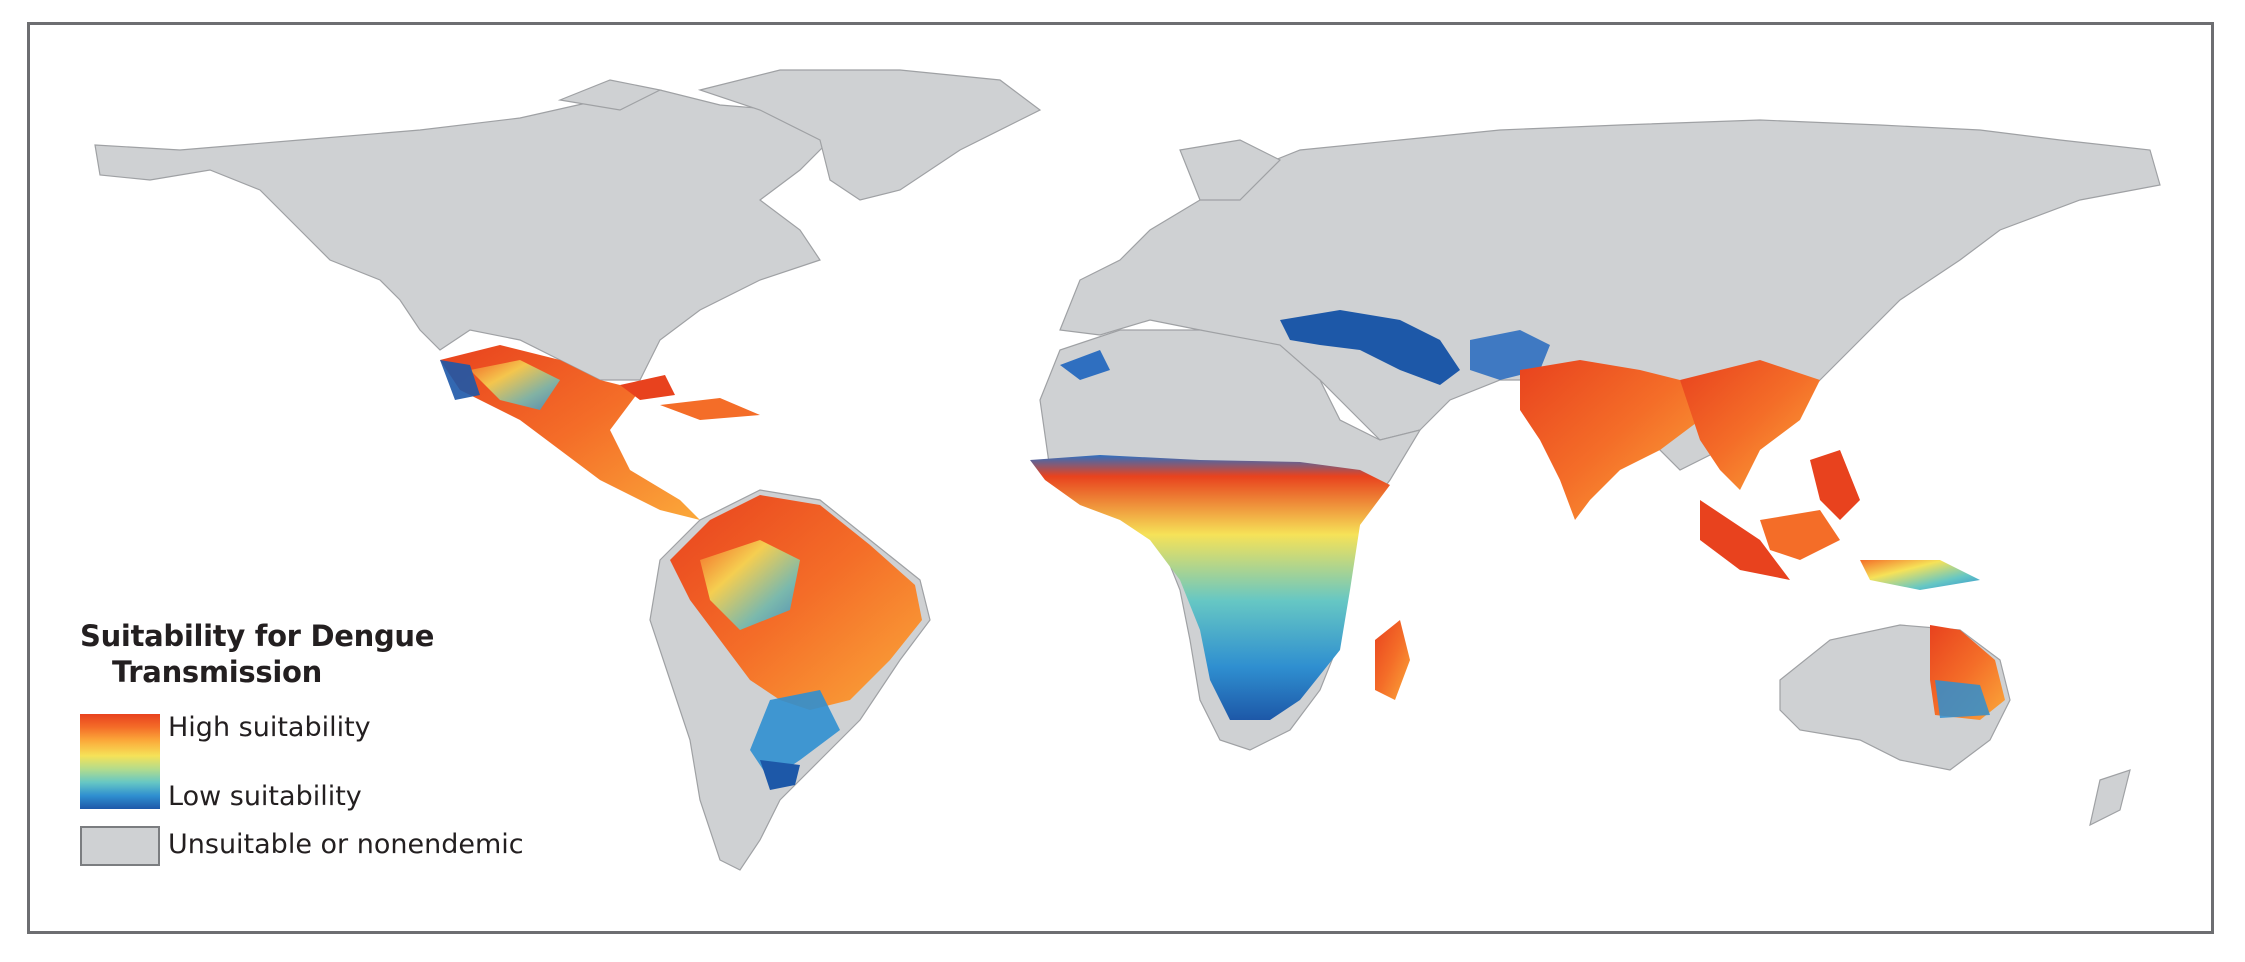  I want to click on central-america-suitability, so click(600, 432).